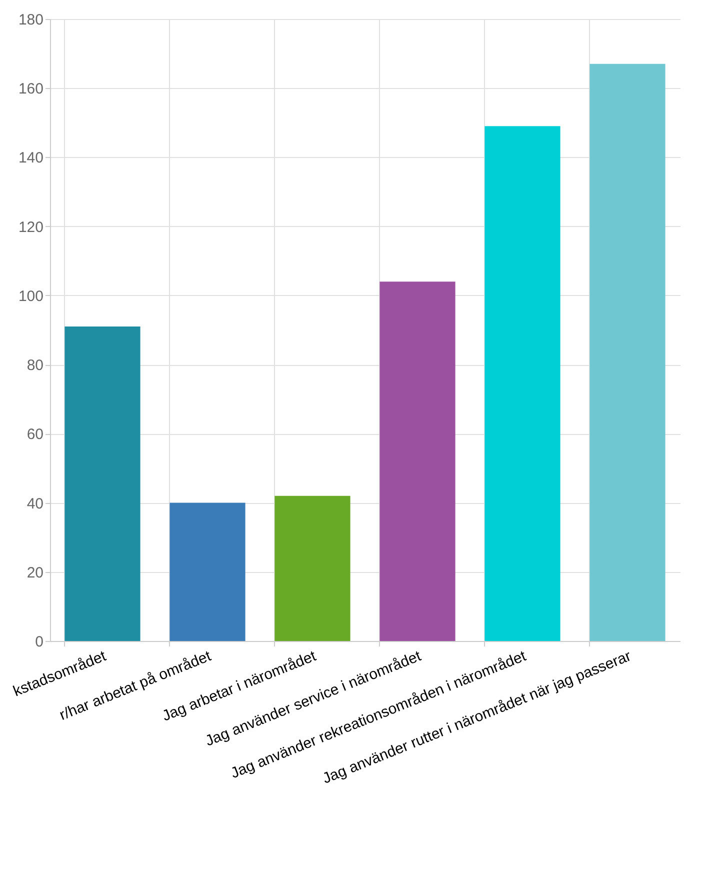 The width and height of the screenshot is (710, 894). What do you see at coordinates (31, 296) in the screenshot?
I see `y-tick-label: 100` at bounding box center [31, 296].